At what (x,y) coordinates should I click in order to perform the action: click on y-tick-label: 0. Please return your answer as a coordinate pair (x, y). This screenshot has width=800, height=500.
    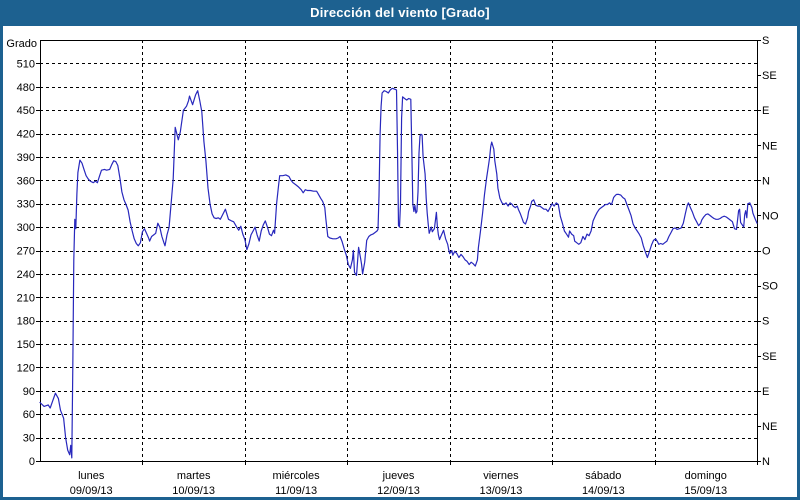
    Looking at the image, I should click on (32, 462).